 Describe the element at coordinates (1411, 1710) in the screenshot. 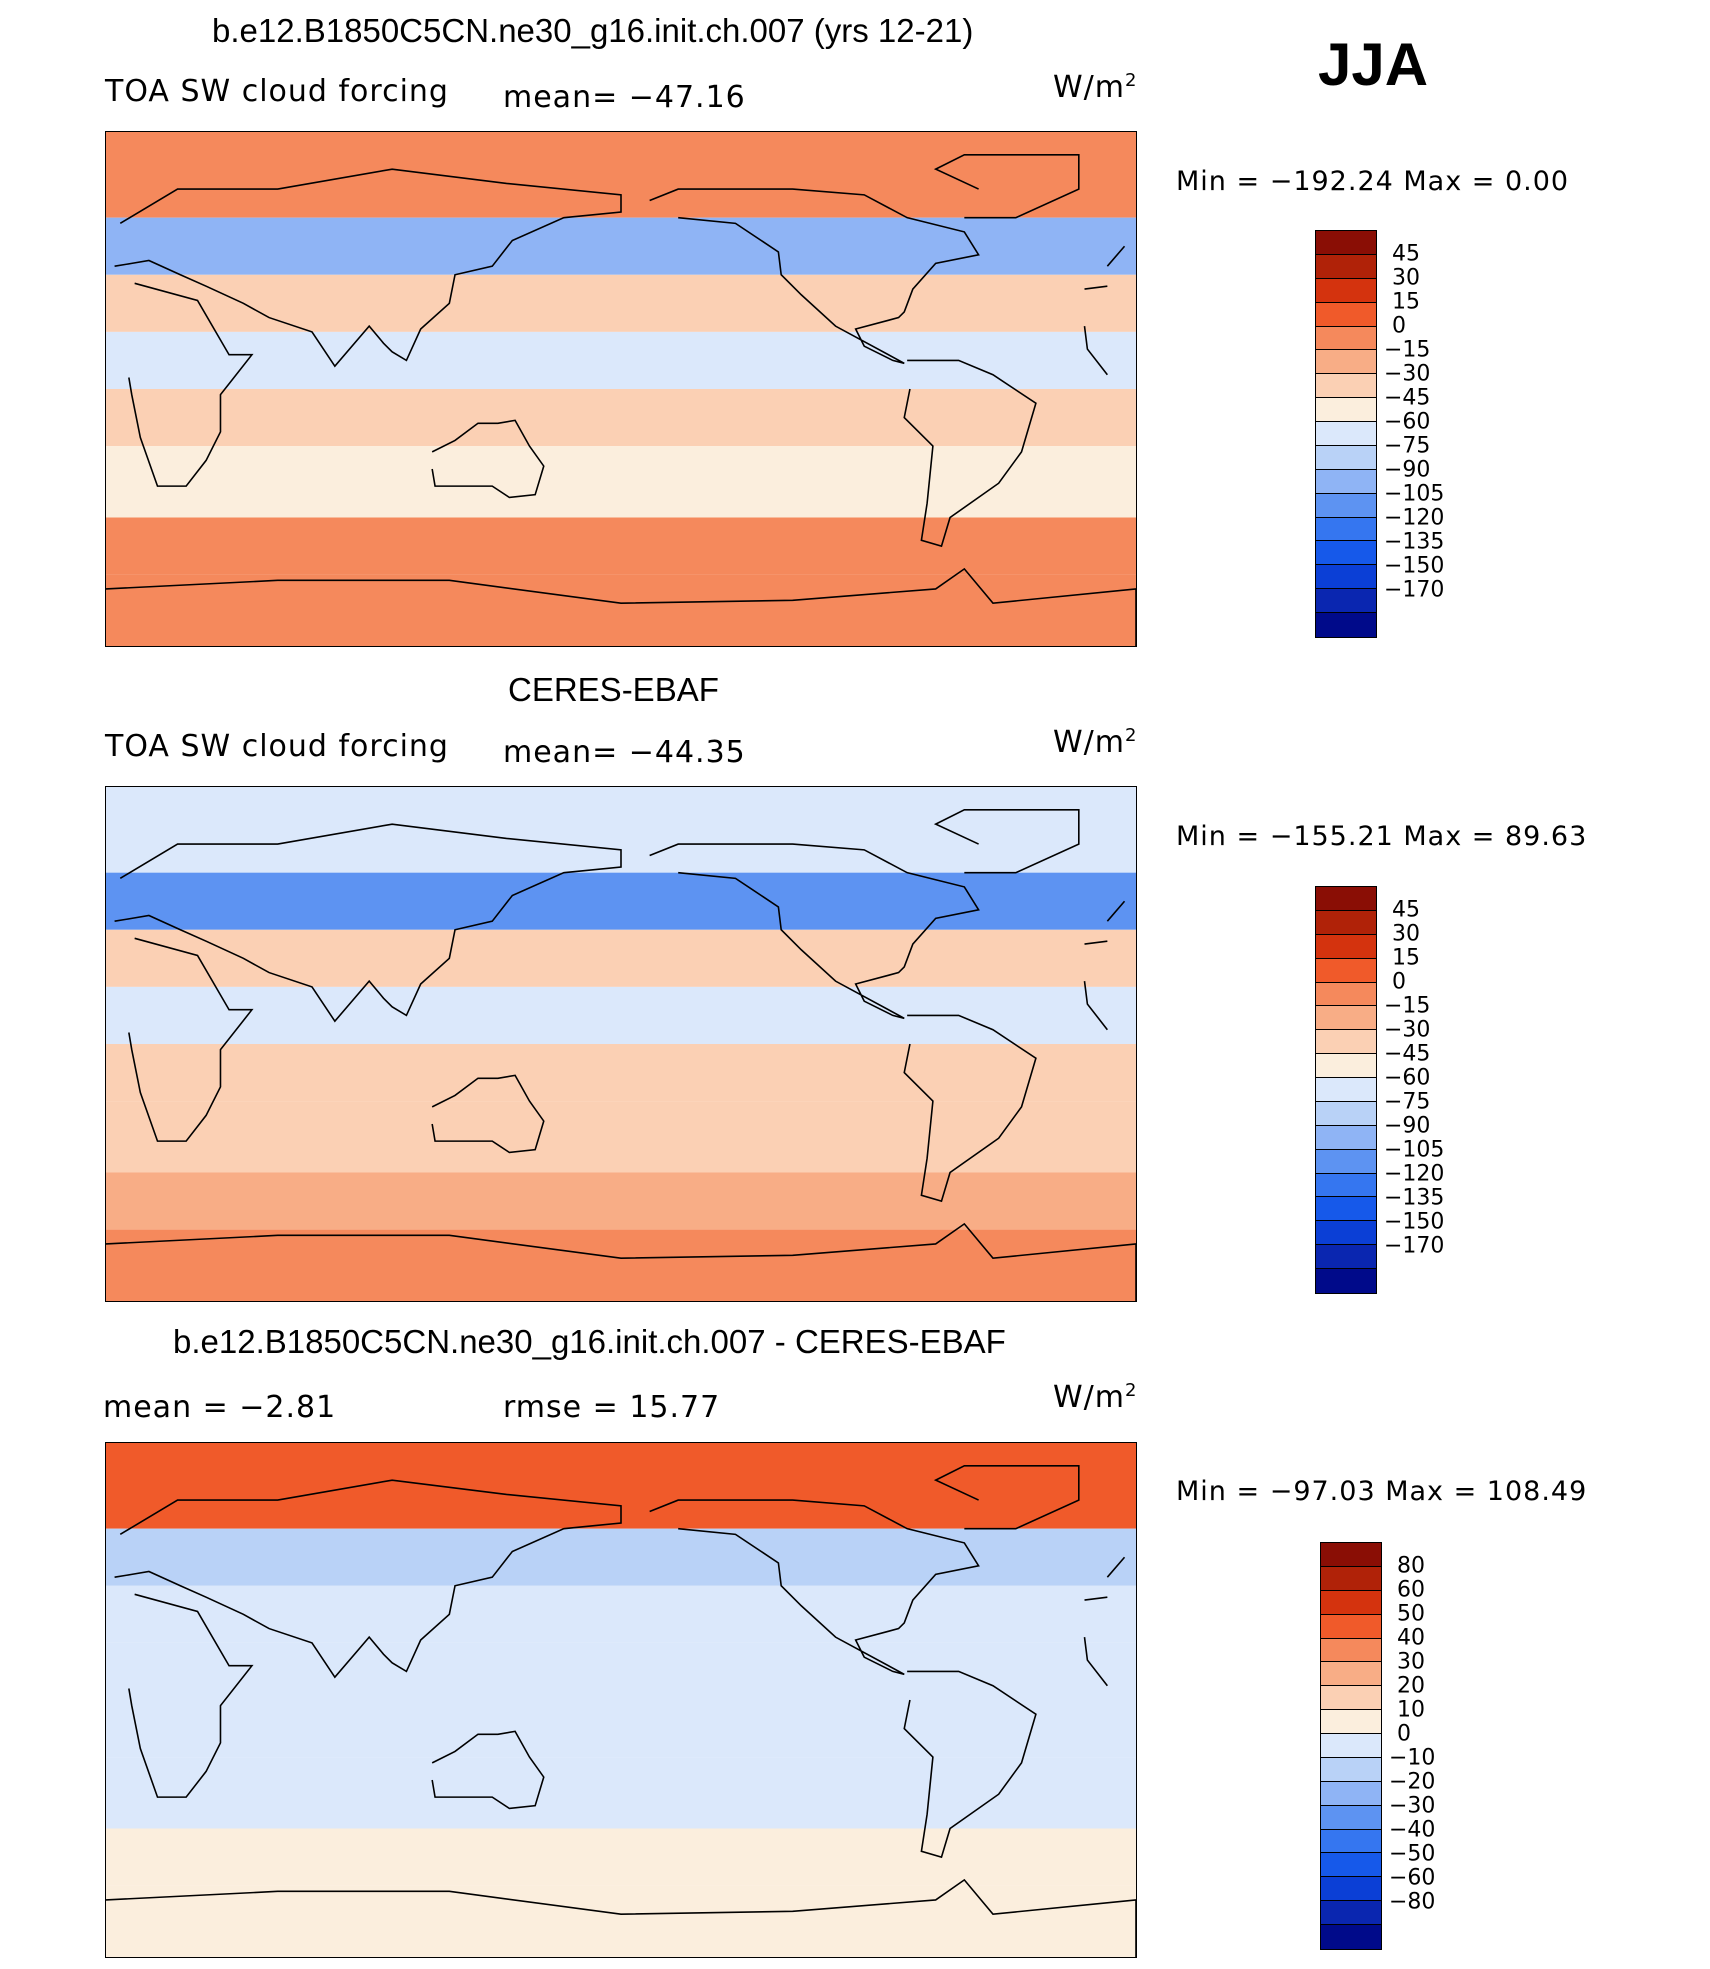

I see `colorbar-tick-label: 10` at that location.